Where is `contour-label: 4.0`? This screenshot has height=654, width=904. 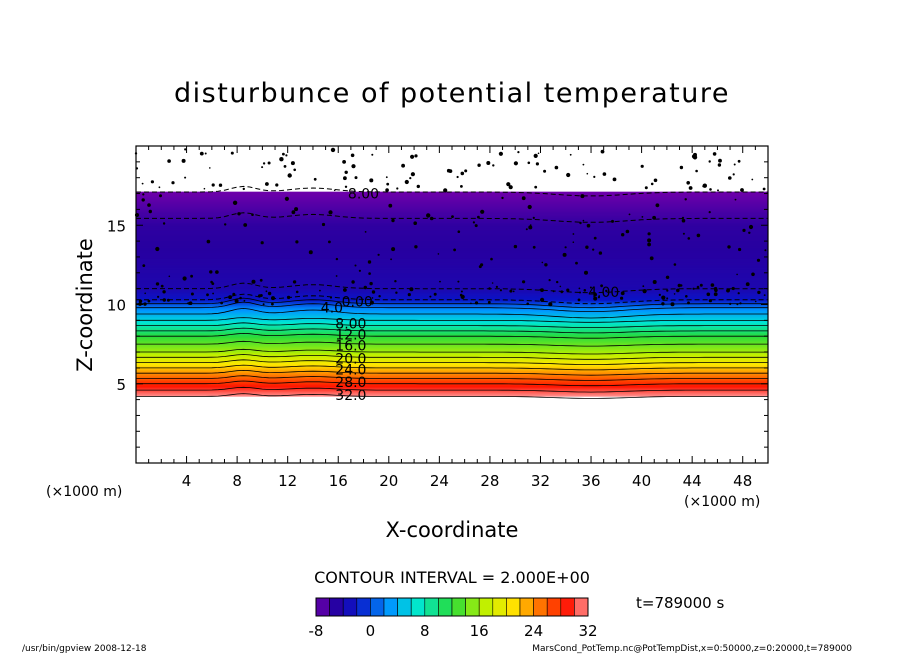
contour-label: 4.0 is located at coordinates (332, 309).